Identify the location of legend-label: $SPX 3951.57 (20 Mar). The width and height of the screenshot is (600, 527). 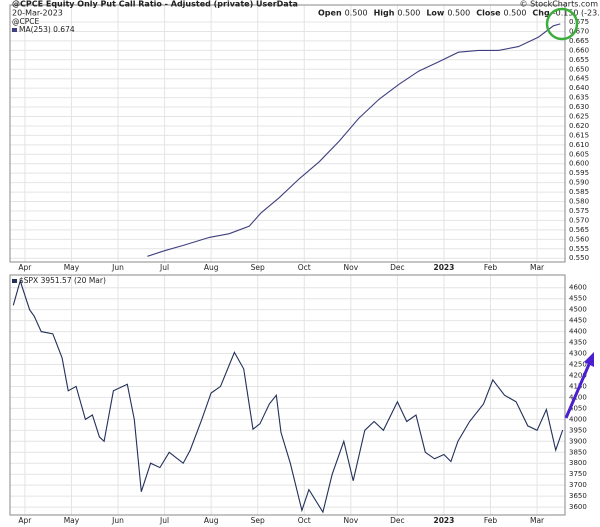
(62, 280).